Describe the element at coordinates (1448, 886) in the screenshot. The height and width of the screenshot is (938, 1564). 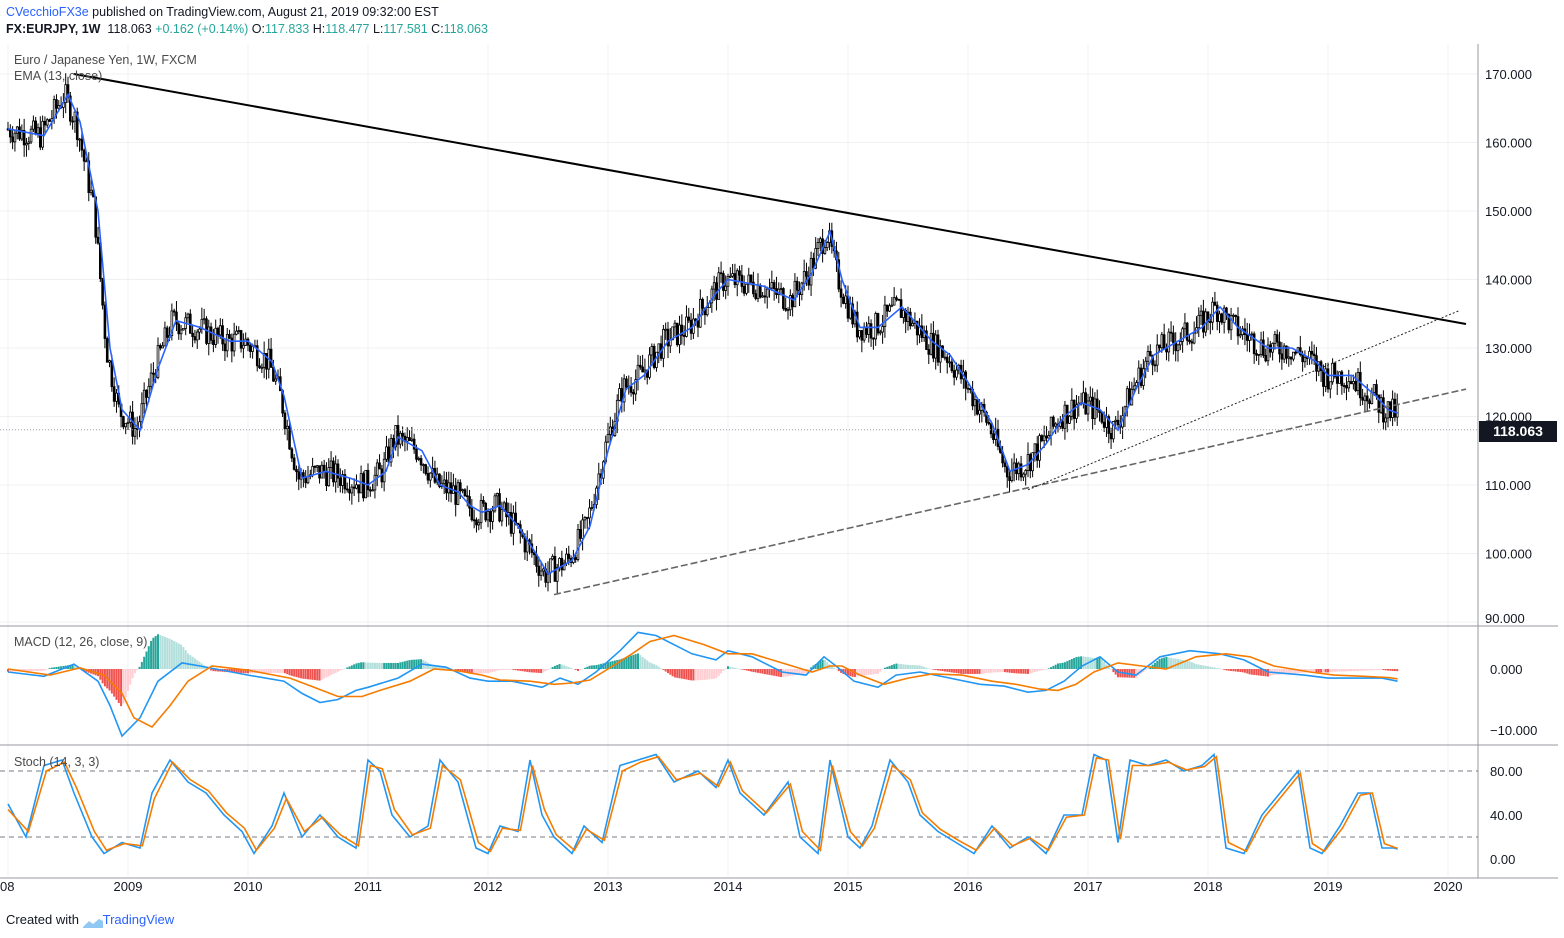
I see `x-tick-label: 2020` at that location.